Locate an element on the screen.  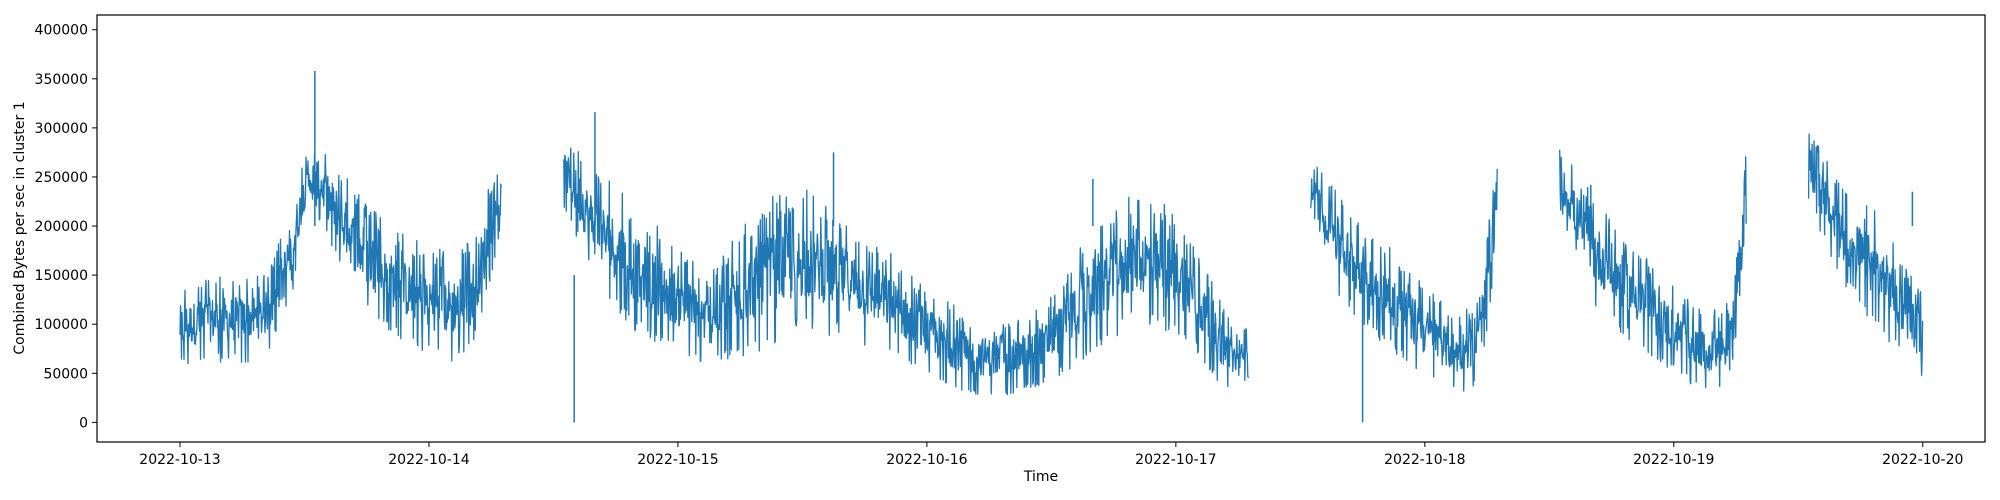
y-tick-label: 350000 is located at coordinates (61, 80).